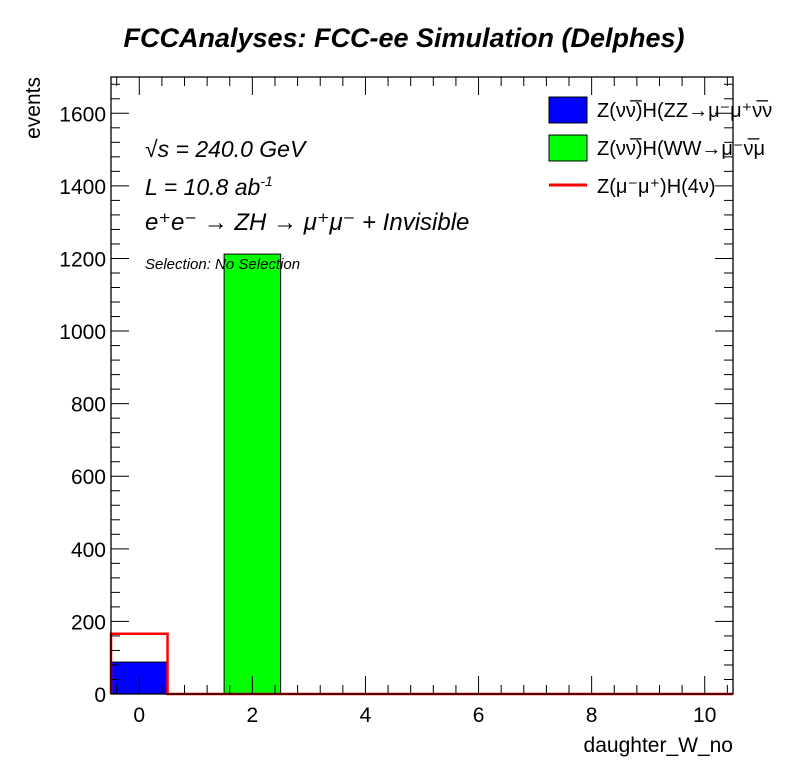  Describe the element at coordinates (88, 405) in the screenshot. I see `y-tick-label: 800` at that location.